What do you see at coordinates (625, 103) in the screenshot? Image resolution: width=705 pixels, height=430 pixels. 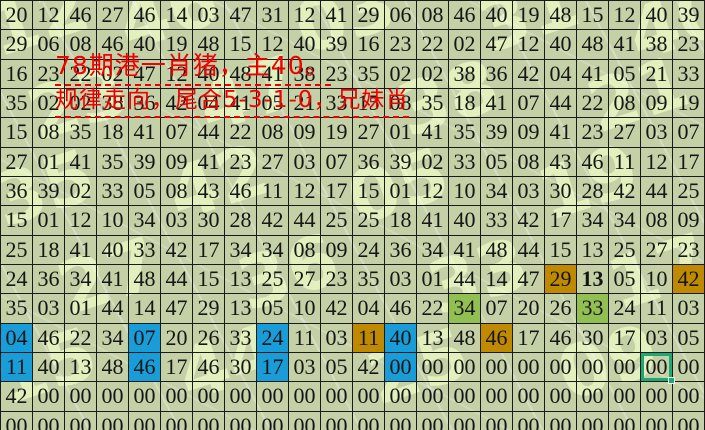 I see `grid-cell: 08` at bounding box center [625, 103].